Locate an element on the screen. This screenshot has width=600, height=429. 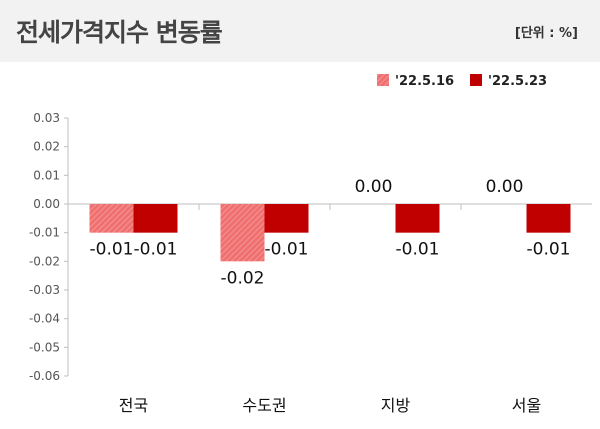
category-label: 전국 is located at coordinates (133, 405).